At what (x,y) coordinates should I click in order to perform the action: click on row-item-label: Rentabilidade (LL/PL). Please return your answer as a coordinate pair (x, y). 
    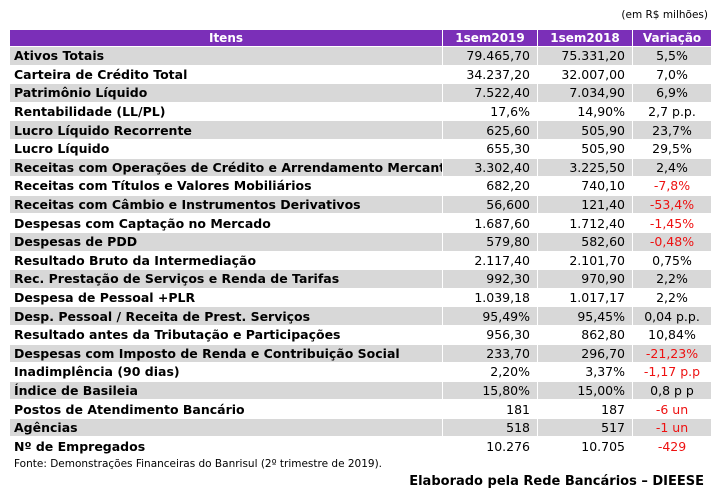
    Looking at the image, I should click on (226, 111).